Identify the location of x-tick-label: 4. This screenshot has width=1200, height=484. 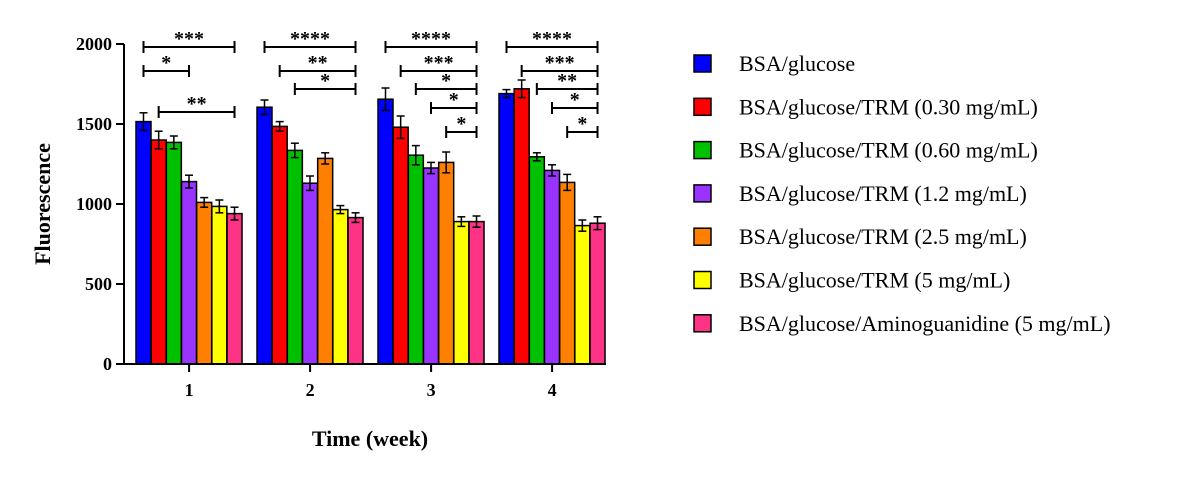
(552, 390).